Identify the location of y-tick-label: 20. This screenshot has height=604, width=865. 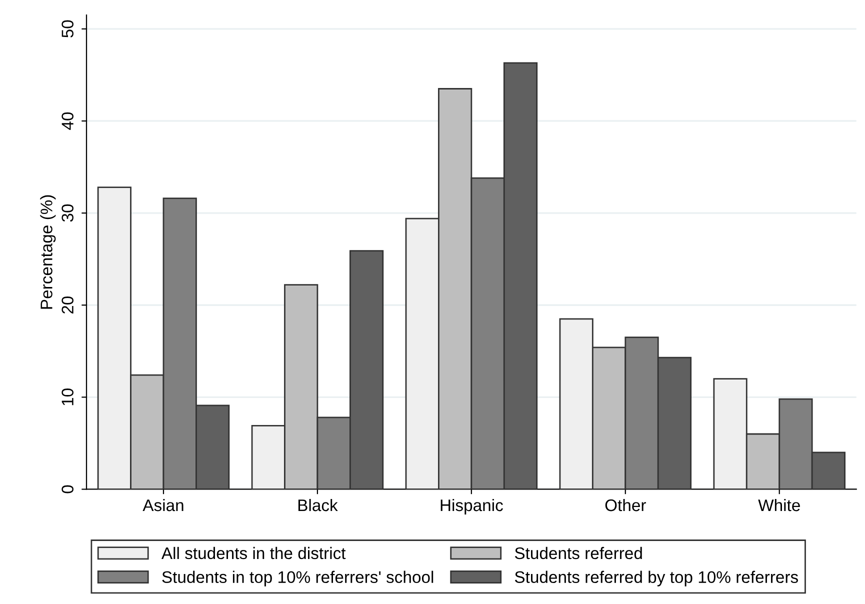
(68, 305).